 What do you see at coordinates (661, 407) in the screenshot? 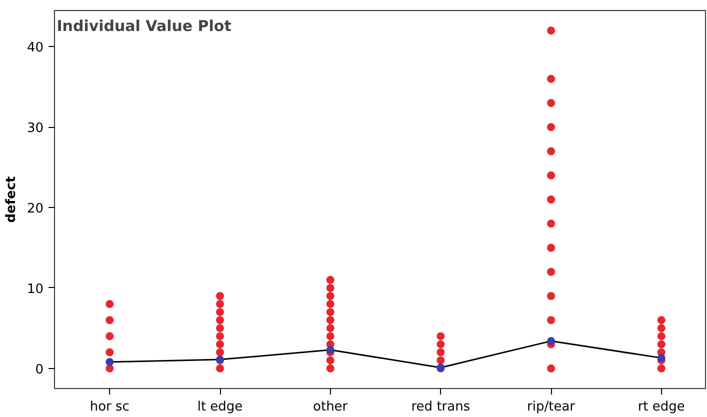
I see `x-tick-label: rt edge` at bounding box center [661, 407].